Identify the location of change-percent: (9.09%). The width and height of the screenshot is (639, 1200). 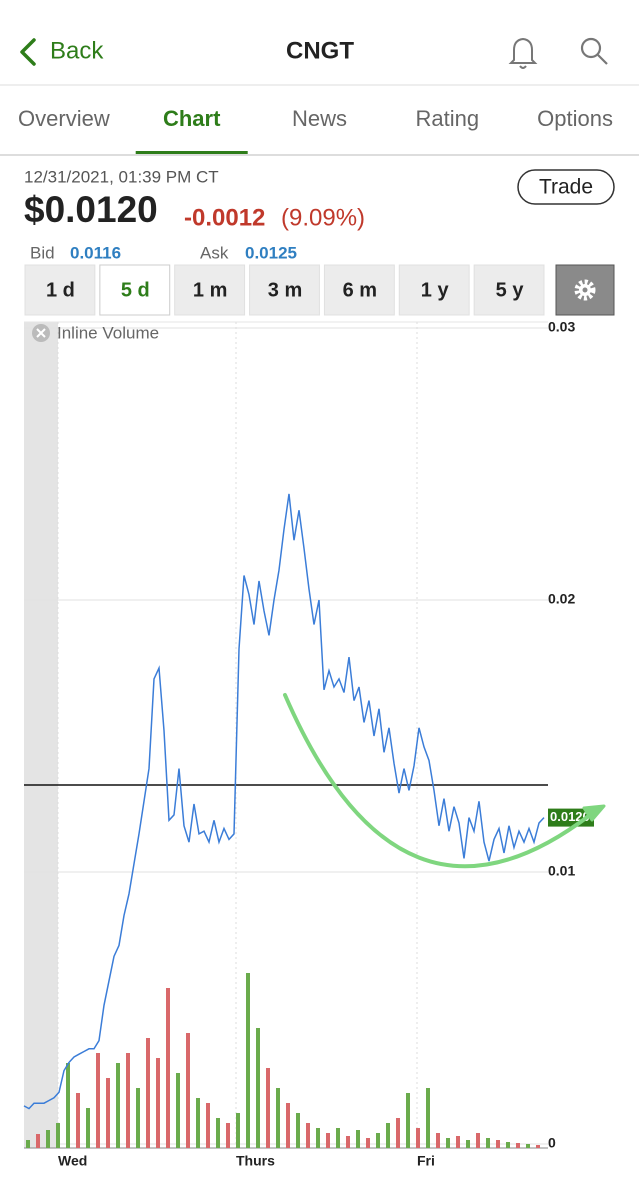
(323, 217).